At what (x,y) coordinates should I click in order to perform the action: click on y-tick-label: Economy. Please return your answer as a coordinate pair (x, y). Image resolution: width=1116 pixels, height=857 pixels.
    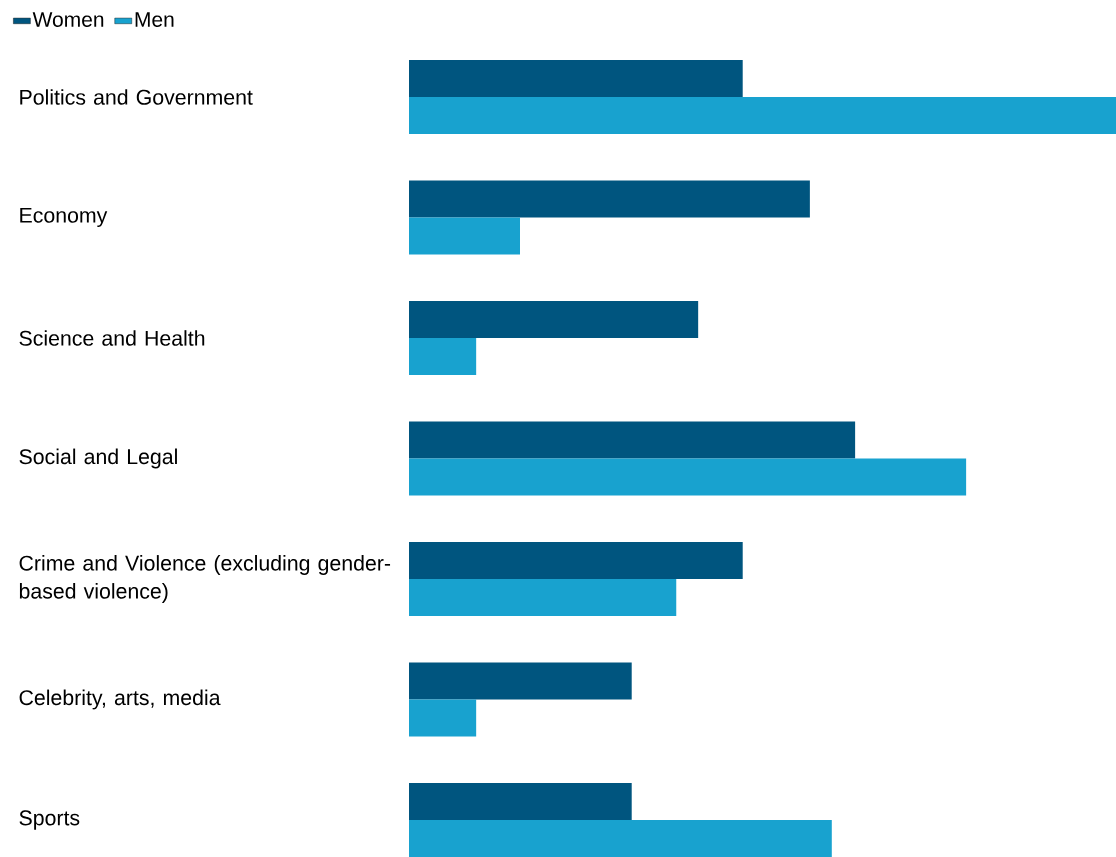
    Looking at the image, I should click on (64, 217).